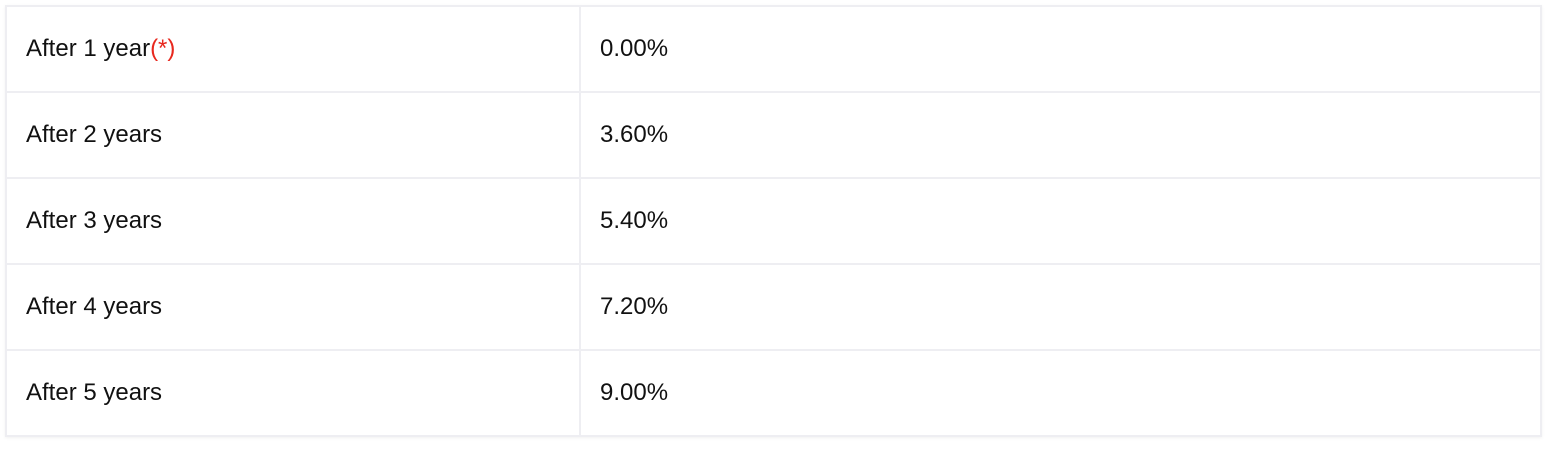 This screenshot has width=1546, height=452. Describe the element at coordinates (1060, 135) in the screenshot. I see `rate-cell: 3.60%` at that location.